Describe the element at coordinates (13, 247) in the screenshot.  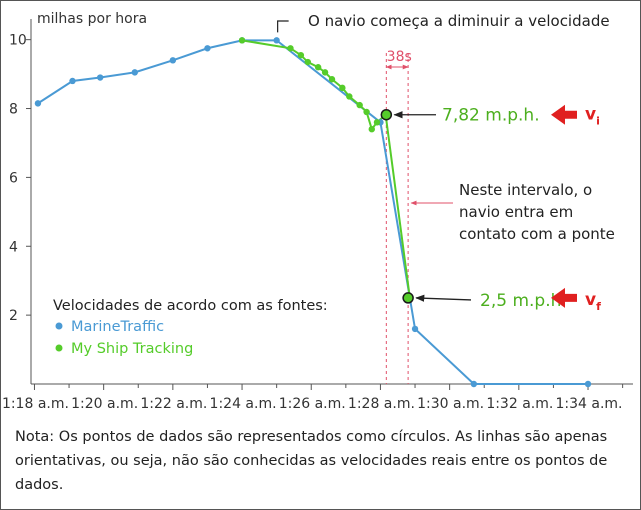
I see `y-tick-label: 4` at that location.